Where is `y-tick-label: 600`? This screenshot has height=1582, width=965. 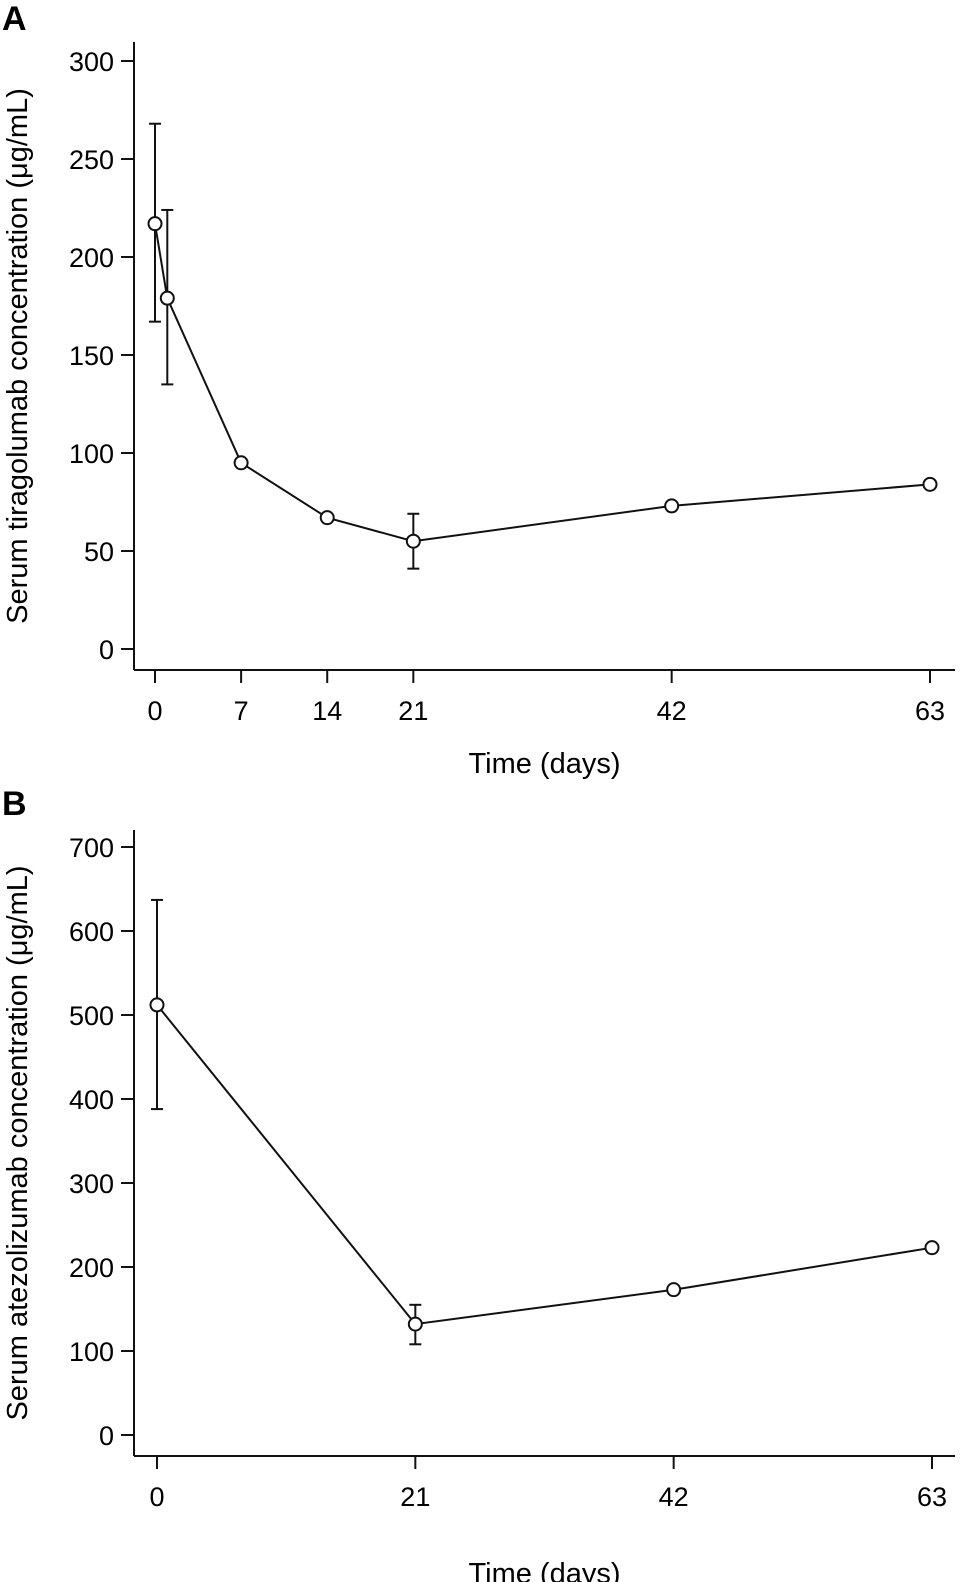 y-tick-label: 600 is located at coordinates (91, 932).